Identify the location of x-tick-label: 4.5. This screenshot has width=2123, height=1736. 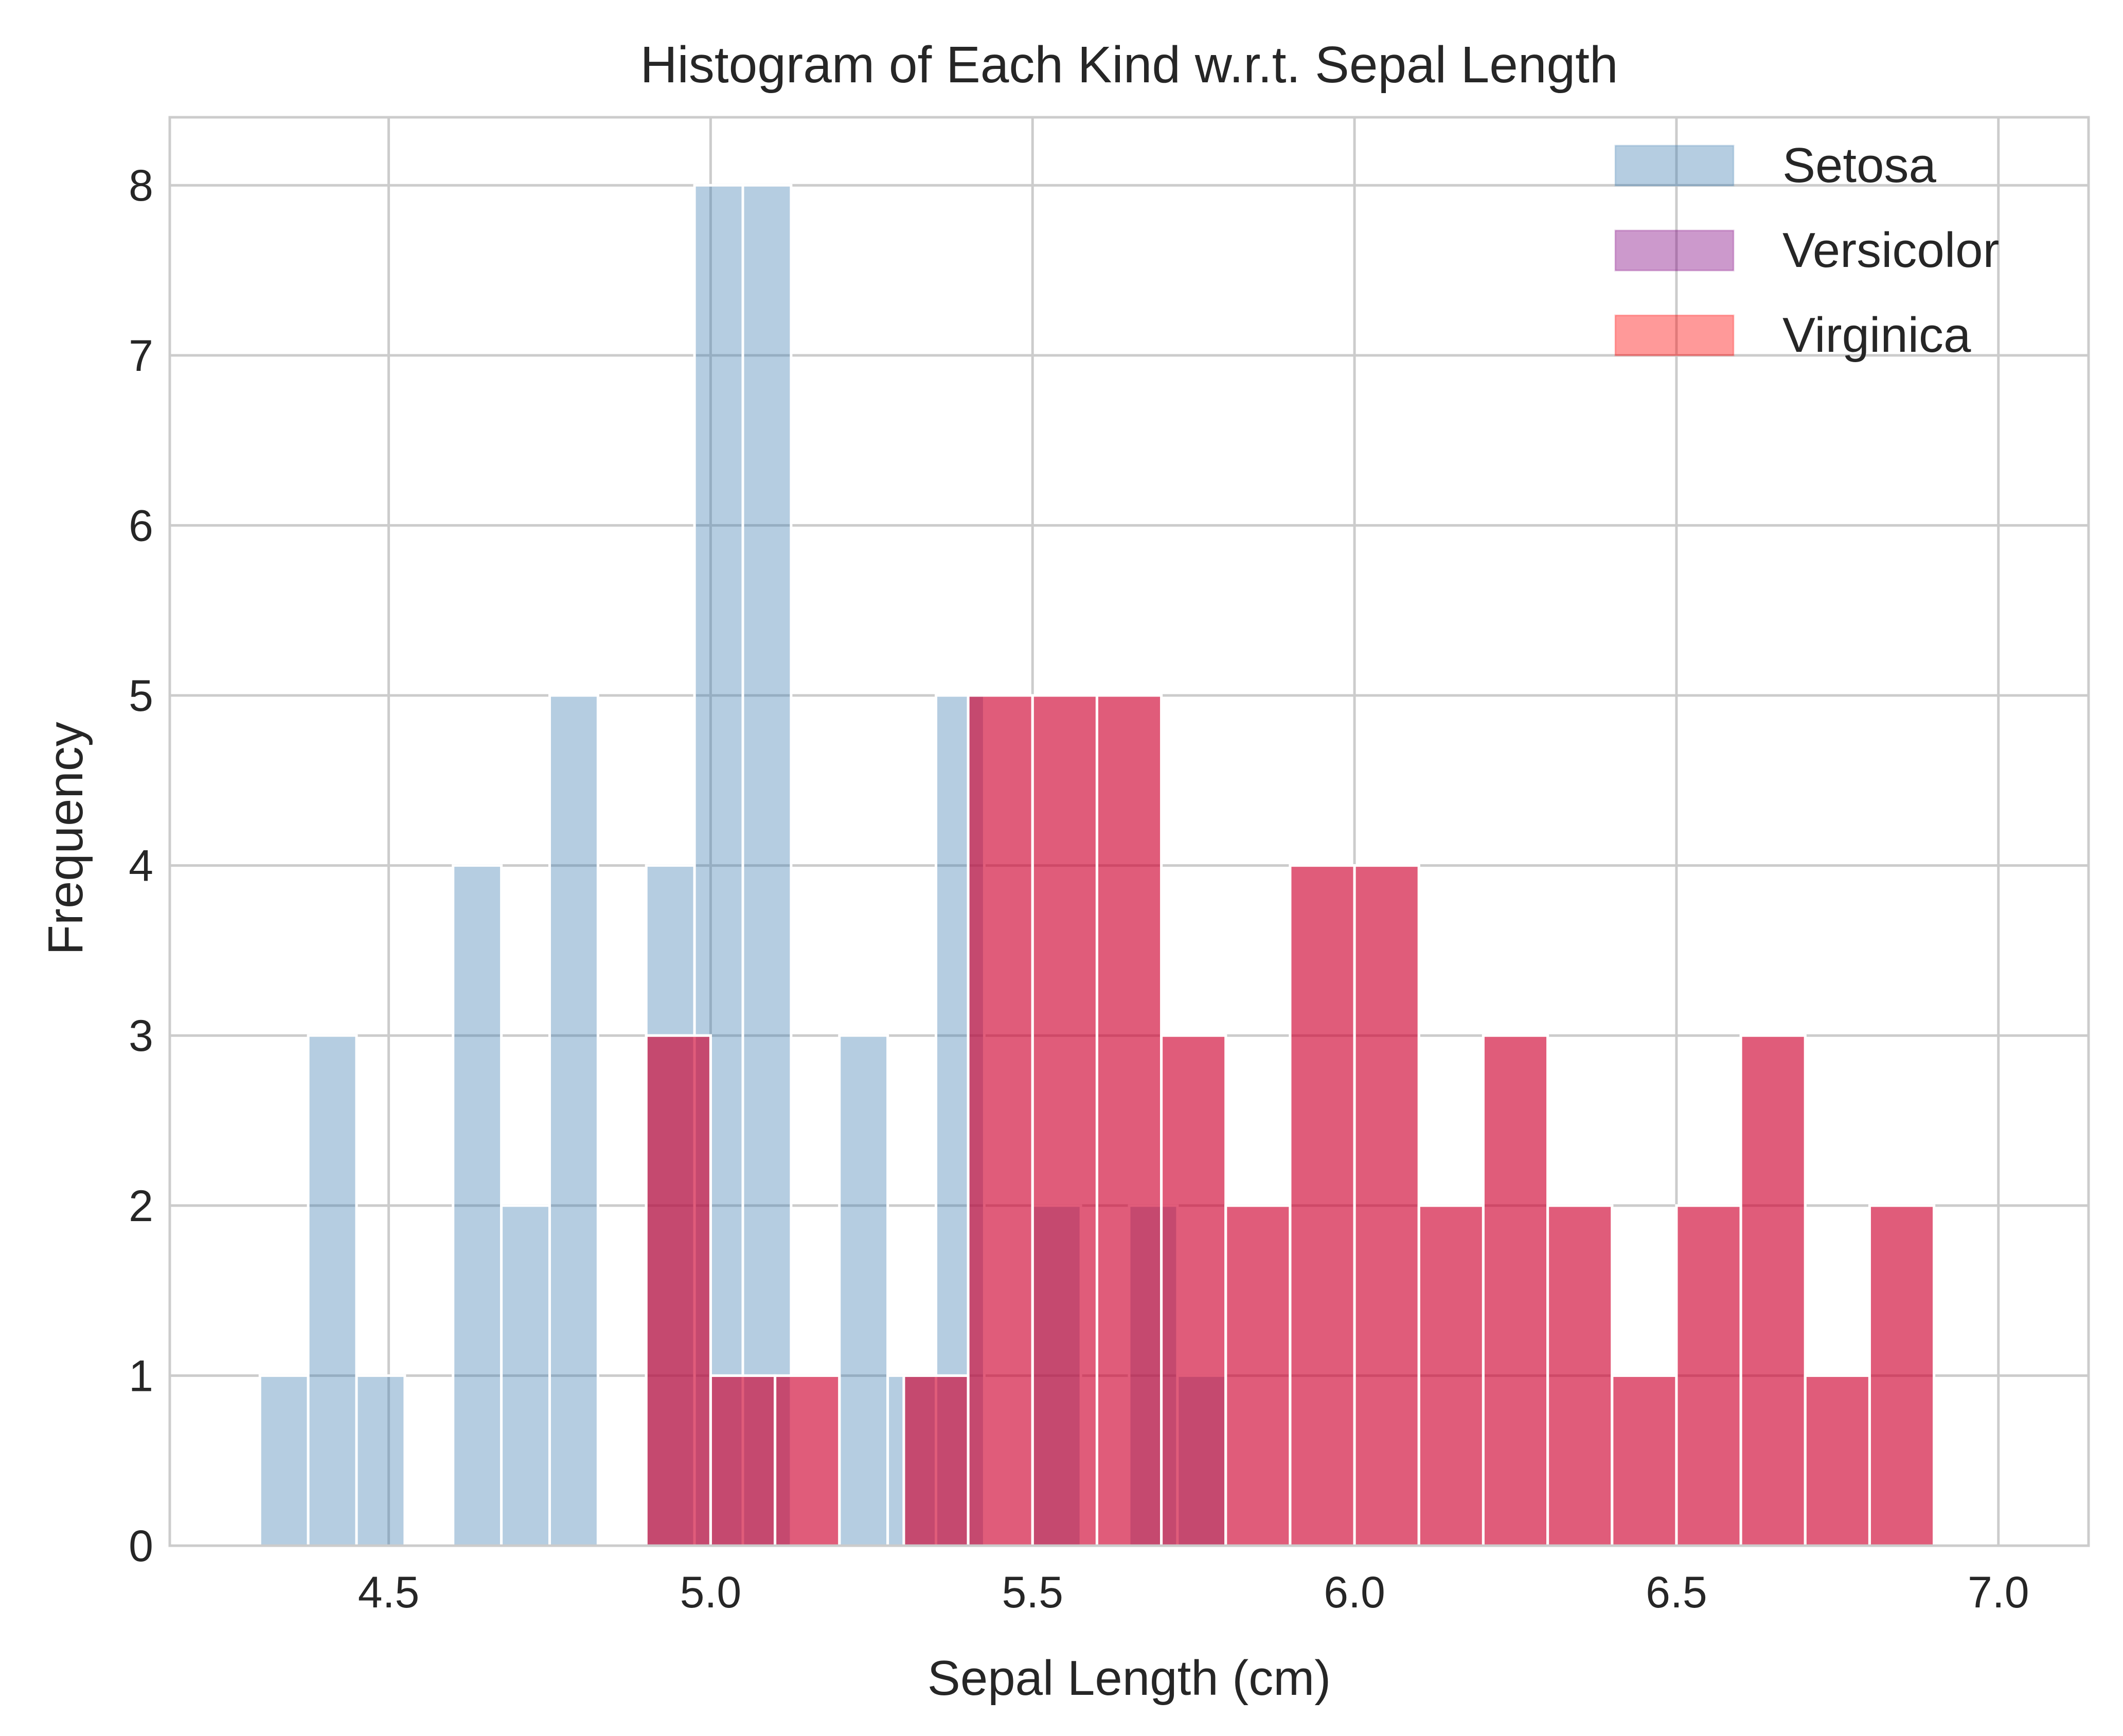
(389, 1592).